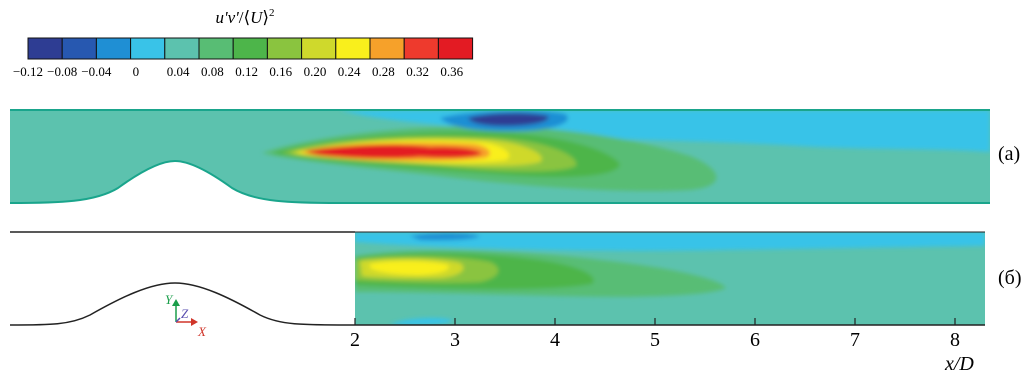  Describe the element at coordinates (272, 13) in the screenshot. I see `colorbar-title-sup: 2` at that location.